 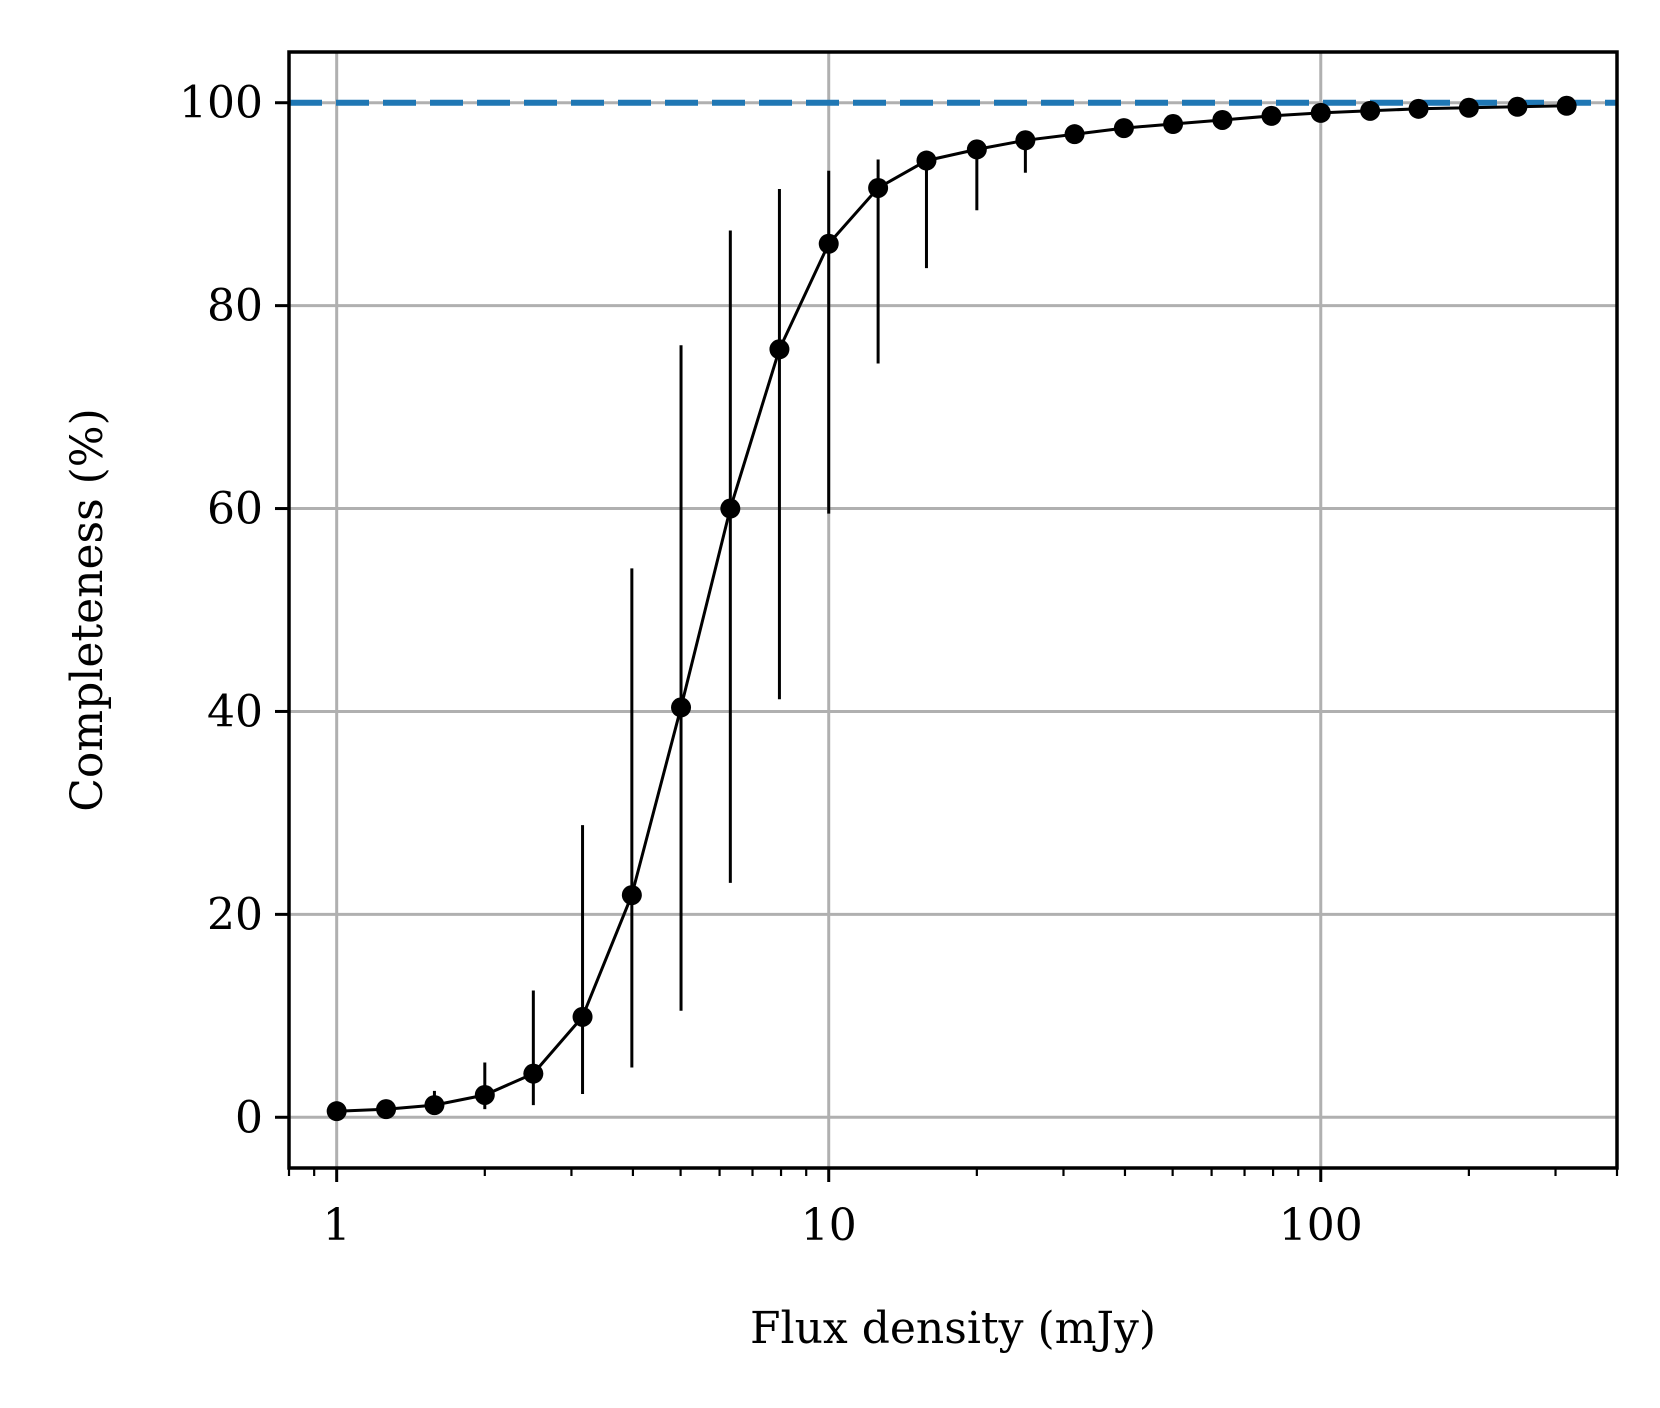 What do you see at coordinates (234, 610) in the screenshot?
I see `y-axis-ticks: 0 20 40 60 80 100` at bounding box center [234, 610].